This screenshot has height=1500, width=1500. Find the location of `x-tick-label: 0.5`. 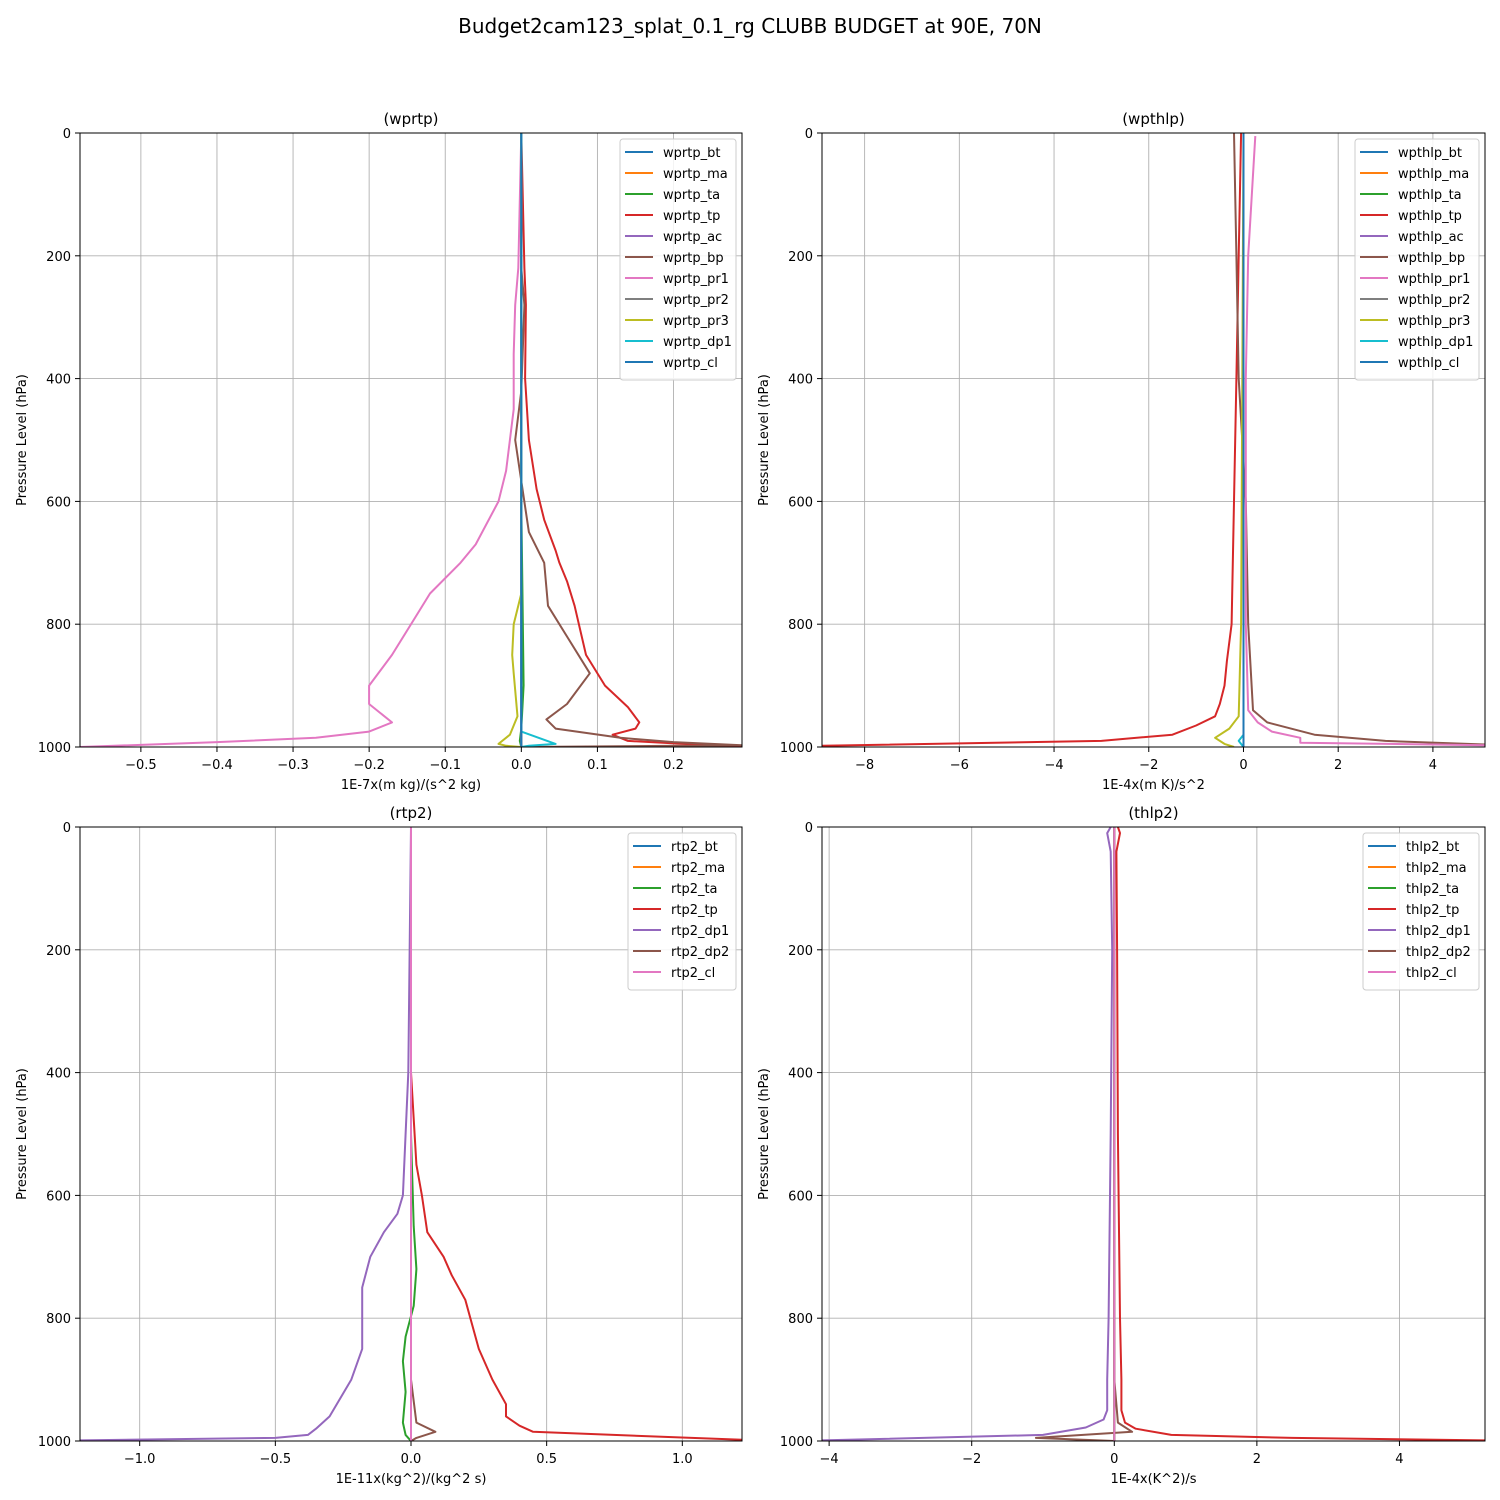

x-tick-label: 0.5 is located at coordinates (546, 1459).